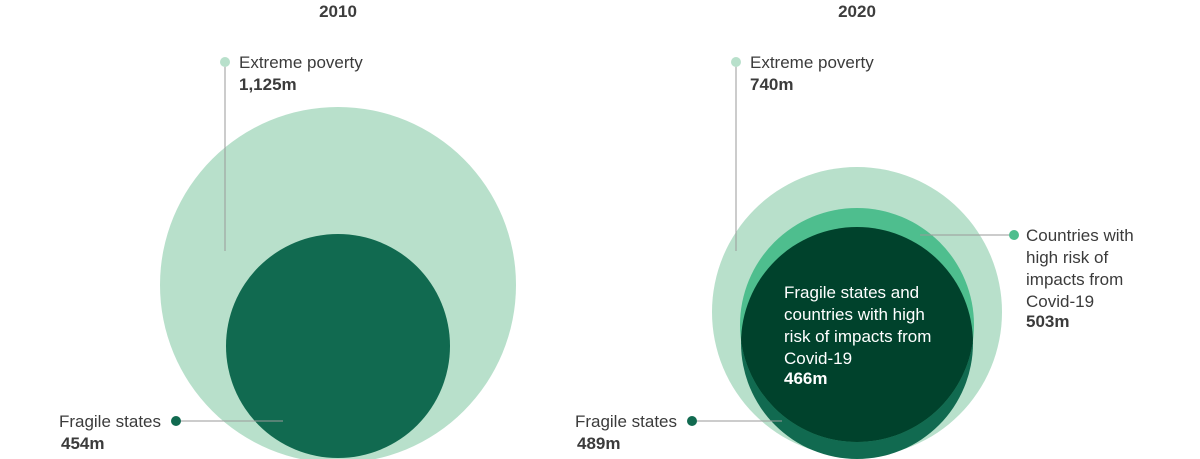  I want to click on overlap-label-line-2: countries with high, so click(854, 314).